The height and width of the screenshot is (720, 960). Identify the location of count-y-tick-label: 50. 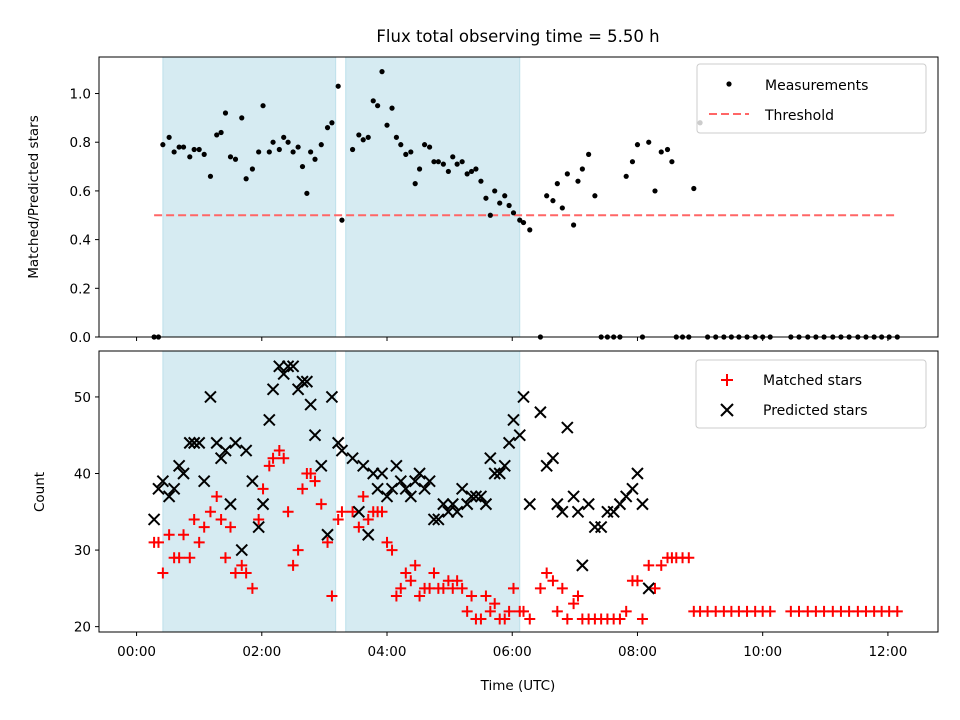
(82, 398).